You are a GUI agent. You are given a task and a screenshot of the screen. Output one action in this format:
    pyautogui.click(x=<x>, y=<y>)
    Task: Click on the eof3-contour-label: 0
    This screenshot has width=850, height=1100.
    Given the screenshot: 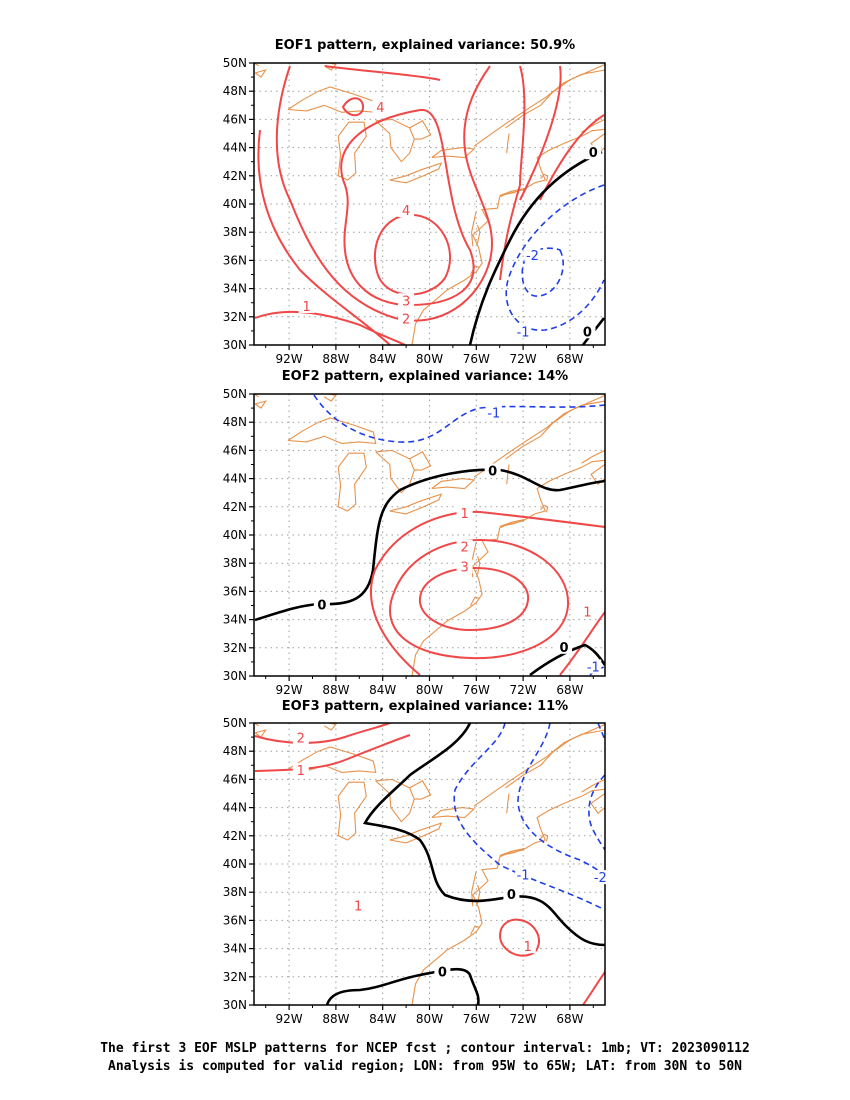 What is the action you would take?
    pyautogui.click(x=511, y=895)
    